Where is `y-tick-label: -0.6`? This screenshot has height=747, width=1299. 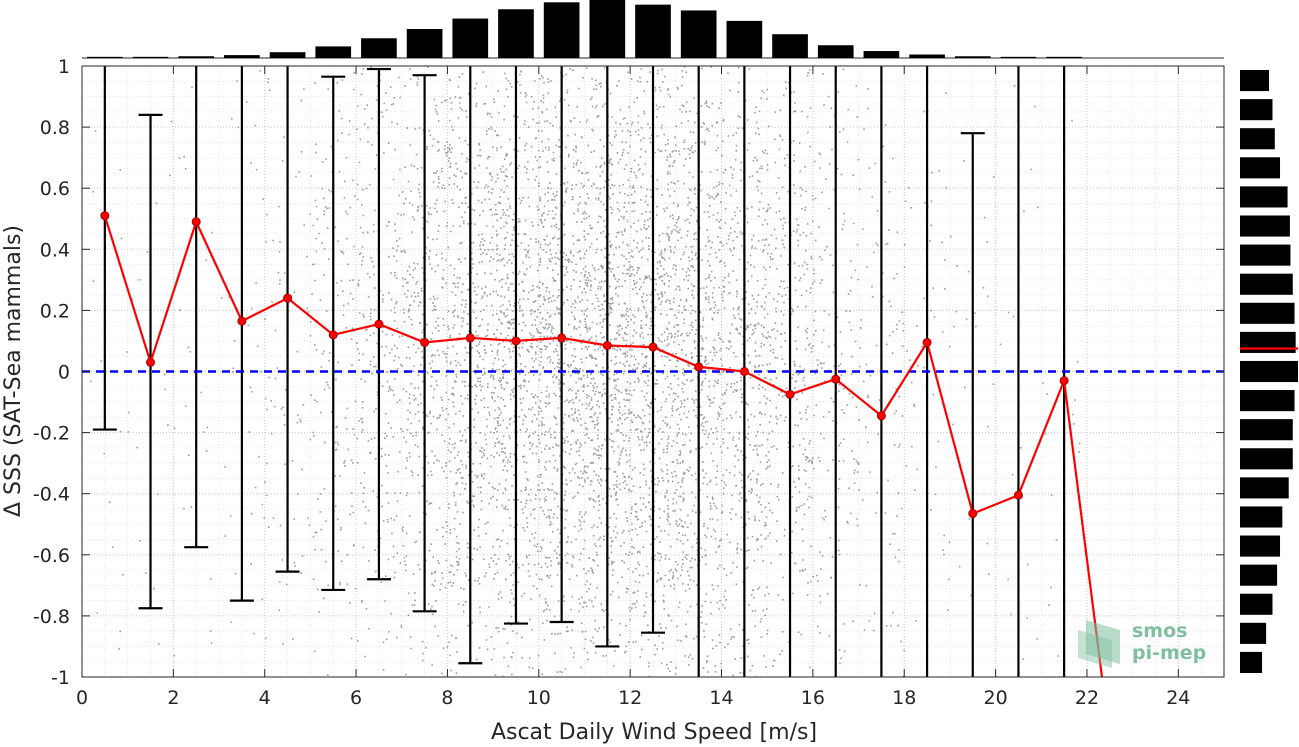
y-tick-label: -0.6 is located at coordinates (51, 556).